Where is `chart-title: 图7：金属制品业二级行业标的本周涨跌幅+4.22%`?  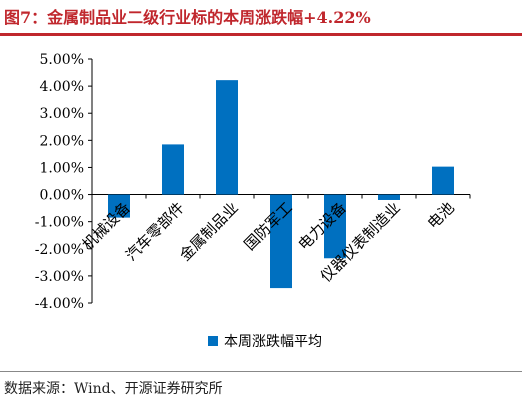 chart-title: 图7：金属制品业二级行业标的本周涨跌幅+4.22% is located at coordinates (187, 17).